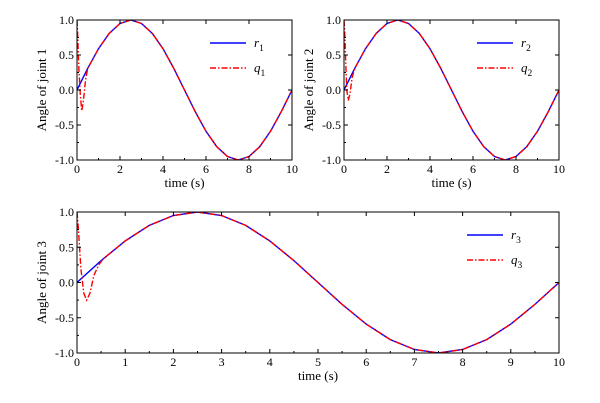 Image resolution: width=600 pixels, height=403 pixels. Describe the element at coordinates (511, 362) in the screenshot. I see `x-tick-label: 9` at that location.